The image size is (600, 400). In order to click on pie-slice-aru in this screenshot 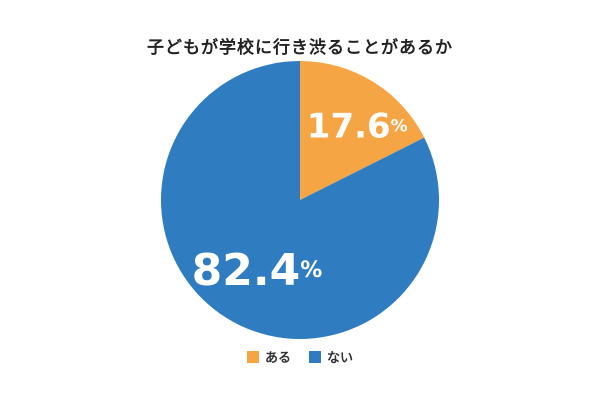, I will do `click(362, 130)`.